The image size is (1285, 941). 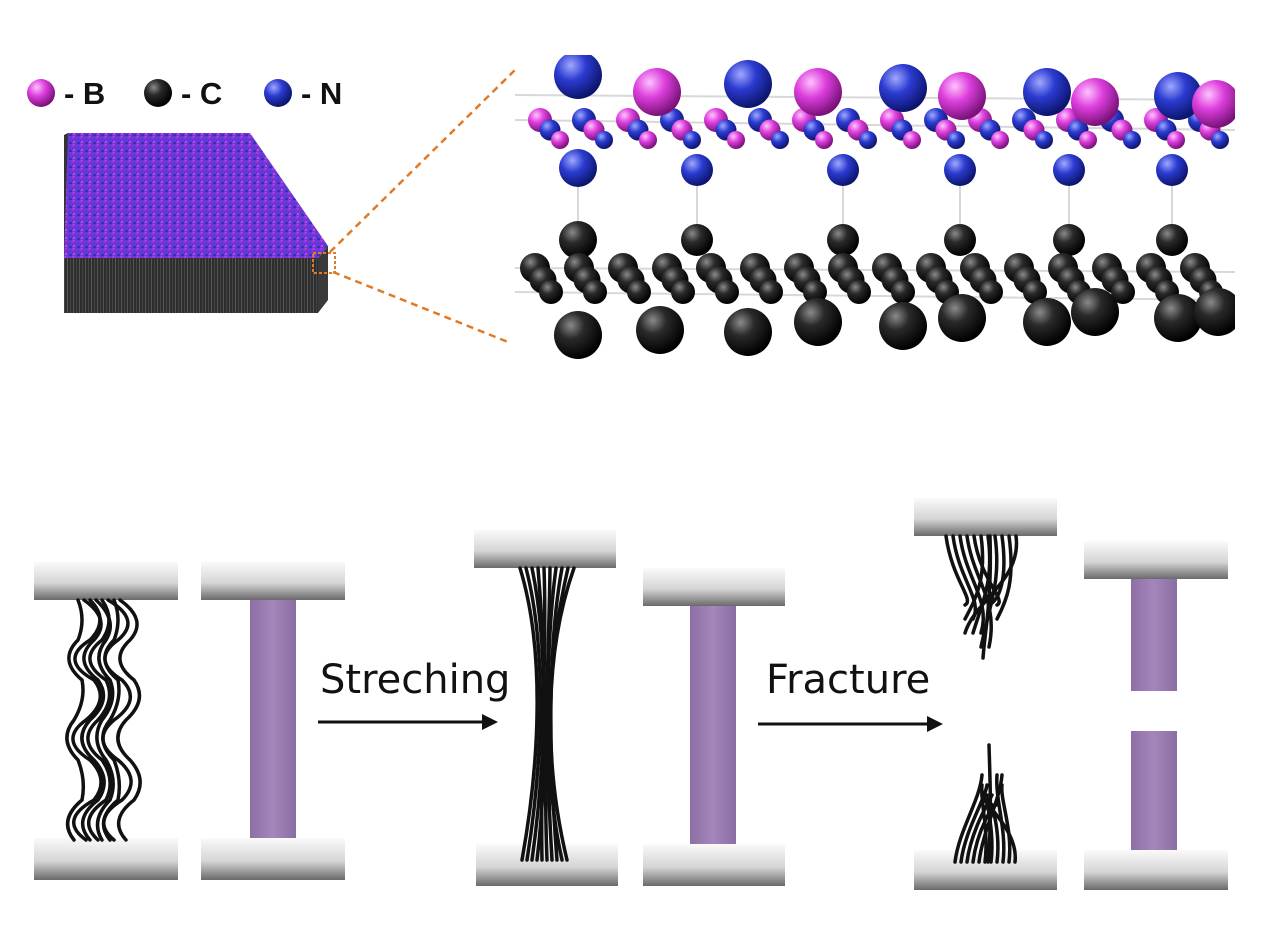 What do you see at coordinates (875, 97) in the screenshot?
I see `bond-line` at bounding box center [875, 97].